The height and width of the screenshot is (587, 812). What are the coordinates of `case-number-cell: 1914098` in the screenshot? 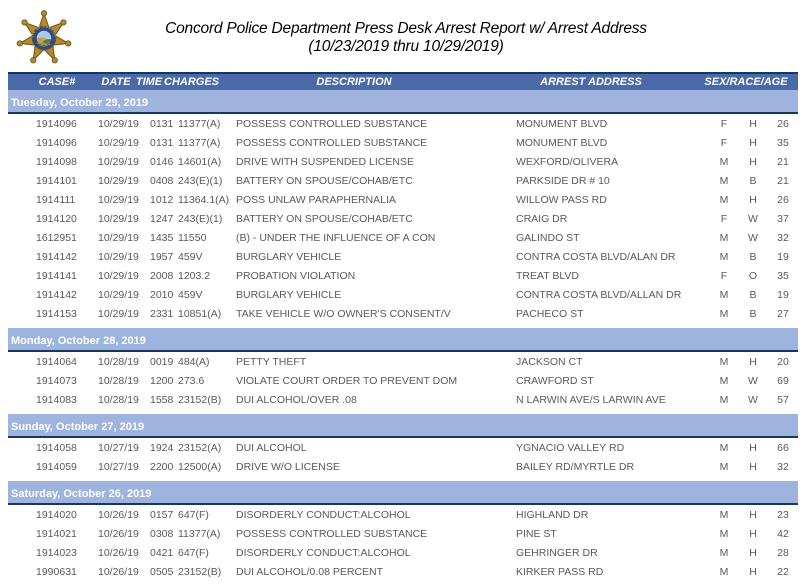 It's located at (56, 161).